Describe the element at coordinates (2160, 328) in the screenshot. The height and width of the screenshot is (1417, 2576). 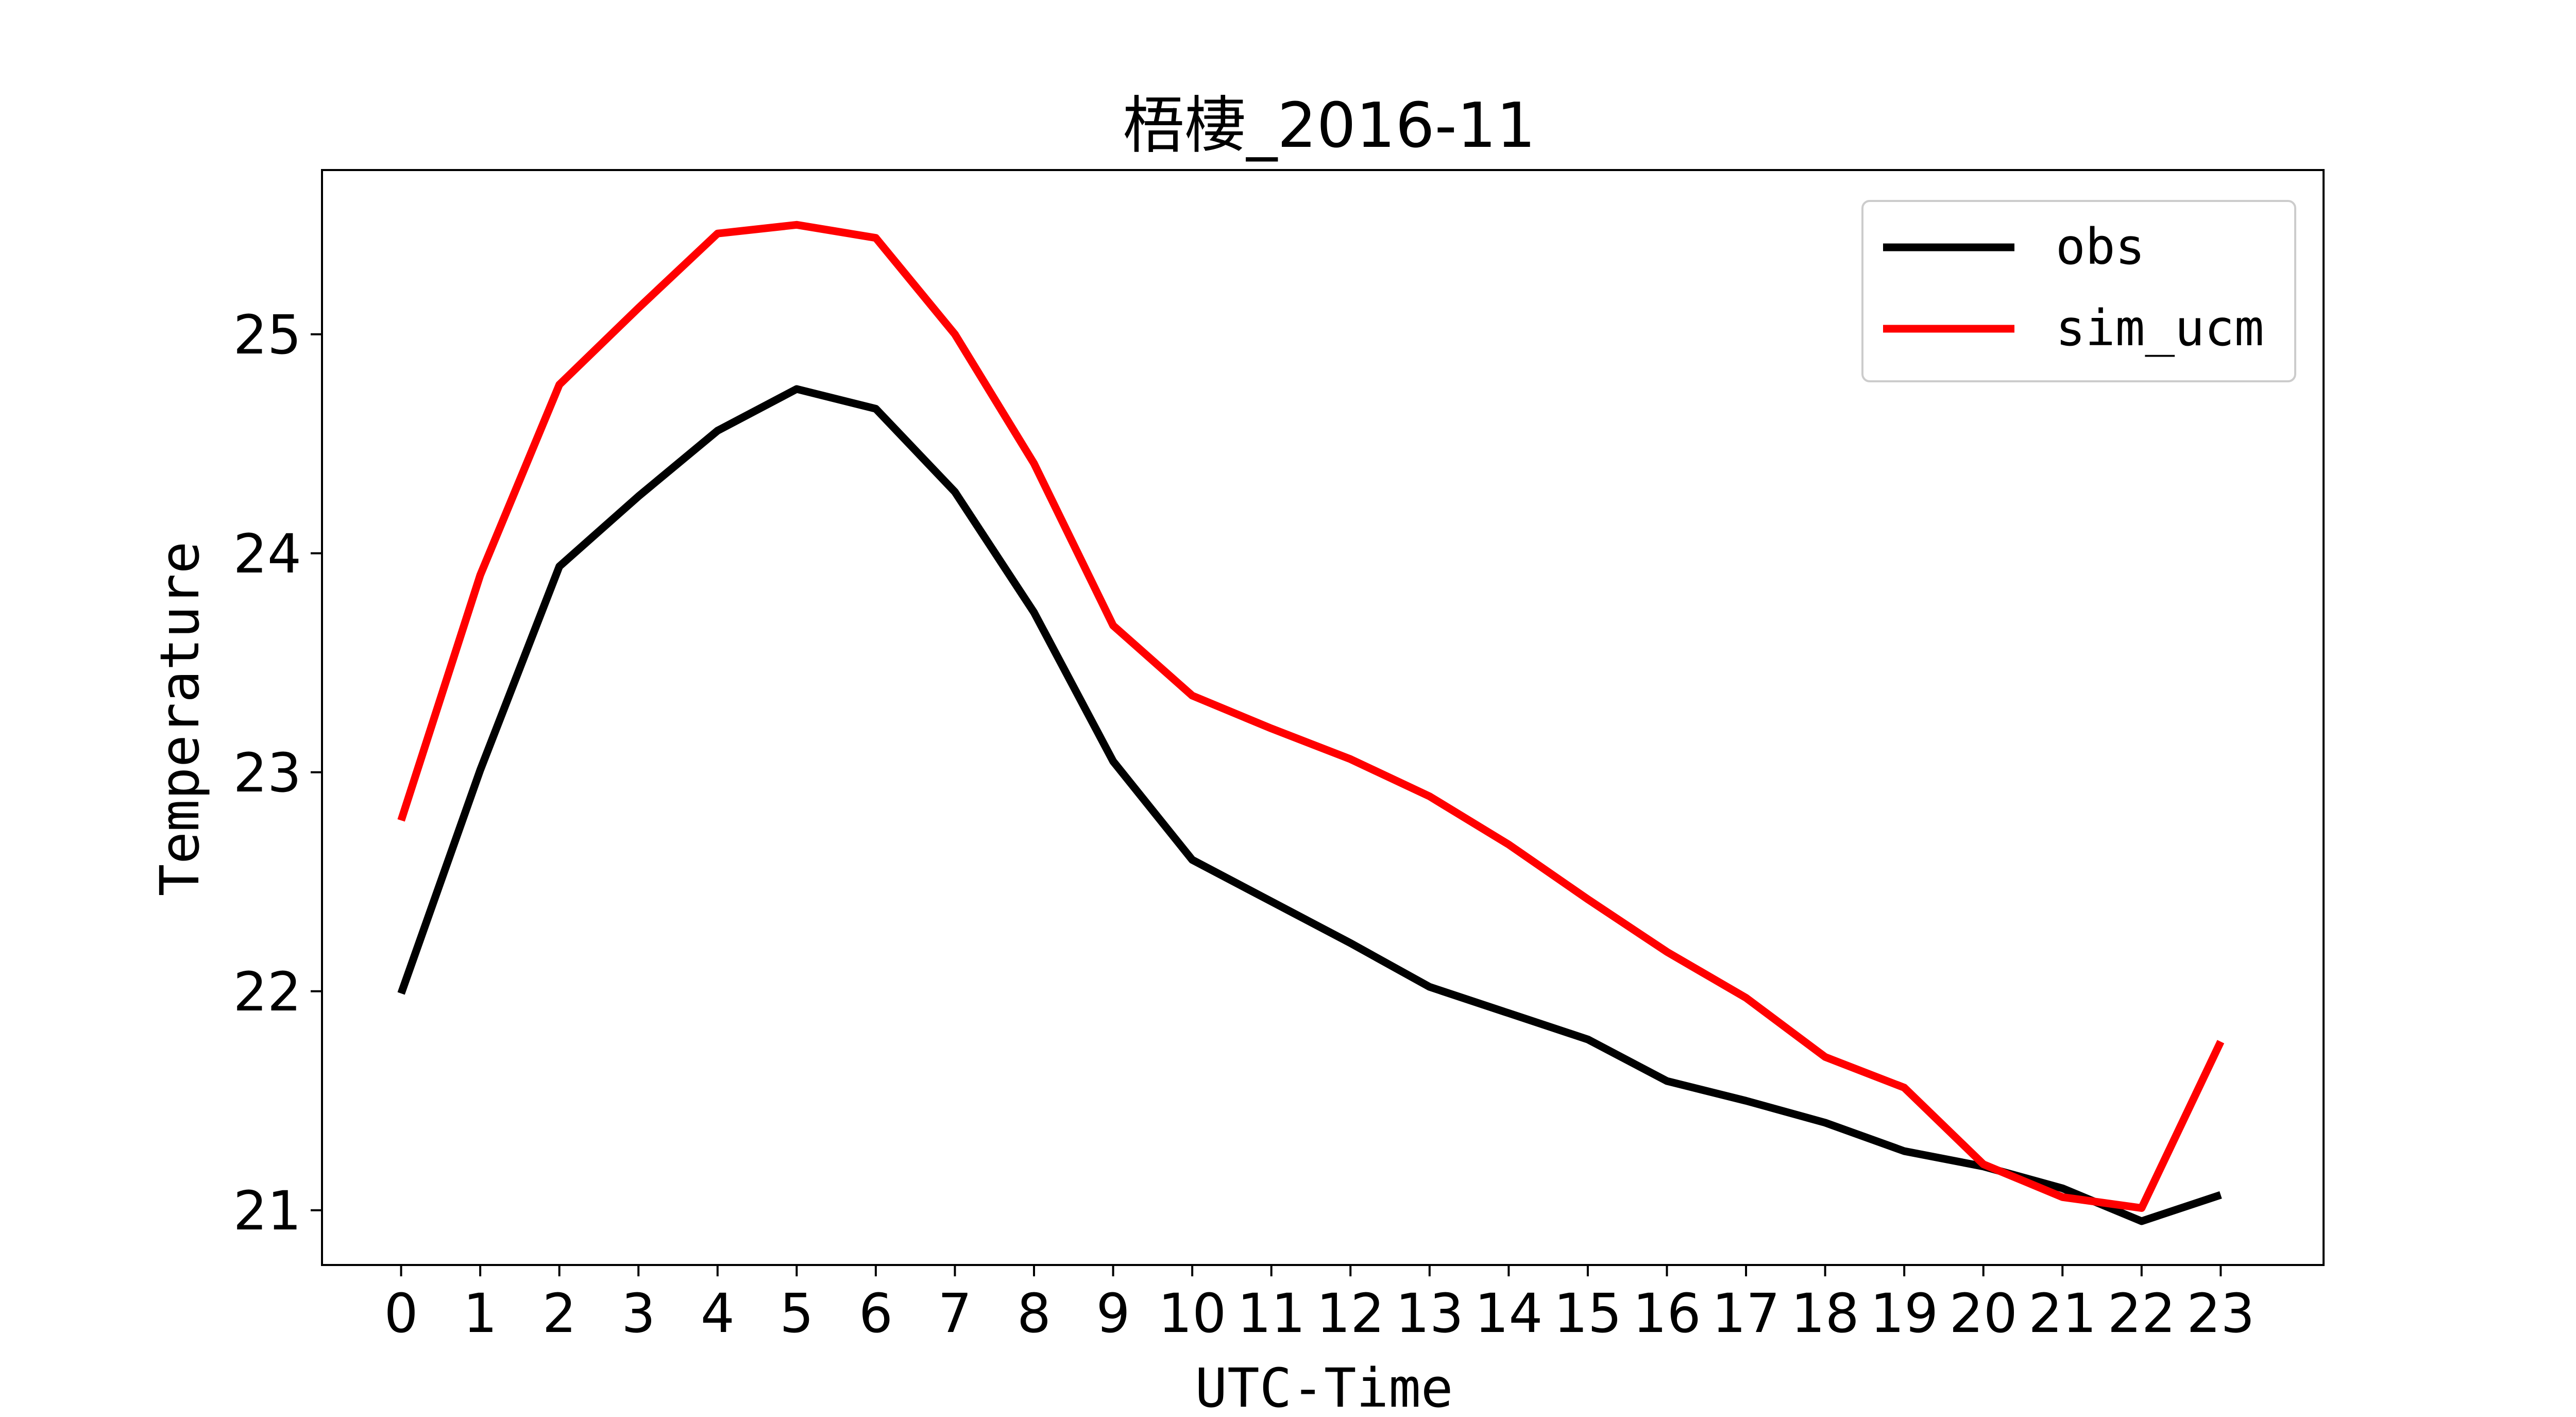
I see `legend-sim-ucm-label: sim_ucm` at that location.